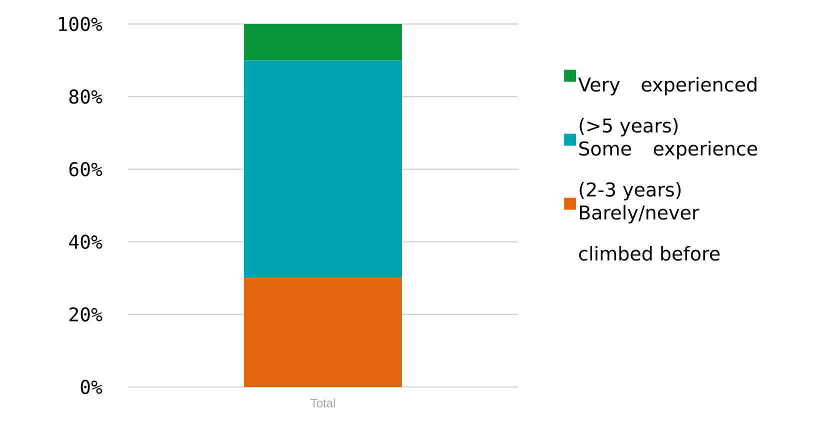 This screenshot has width=836, height=427. I want to click on y-tick-label: 20%, so click(86, 314).